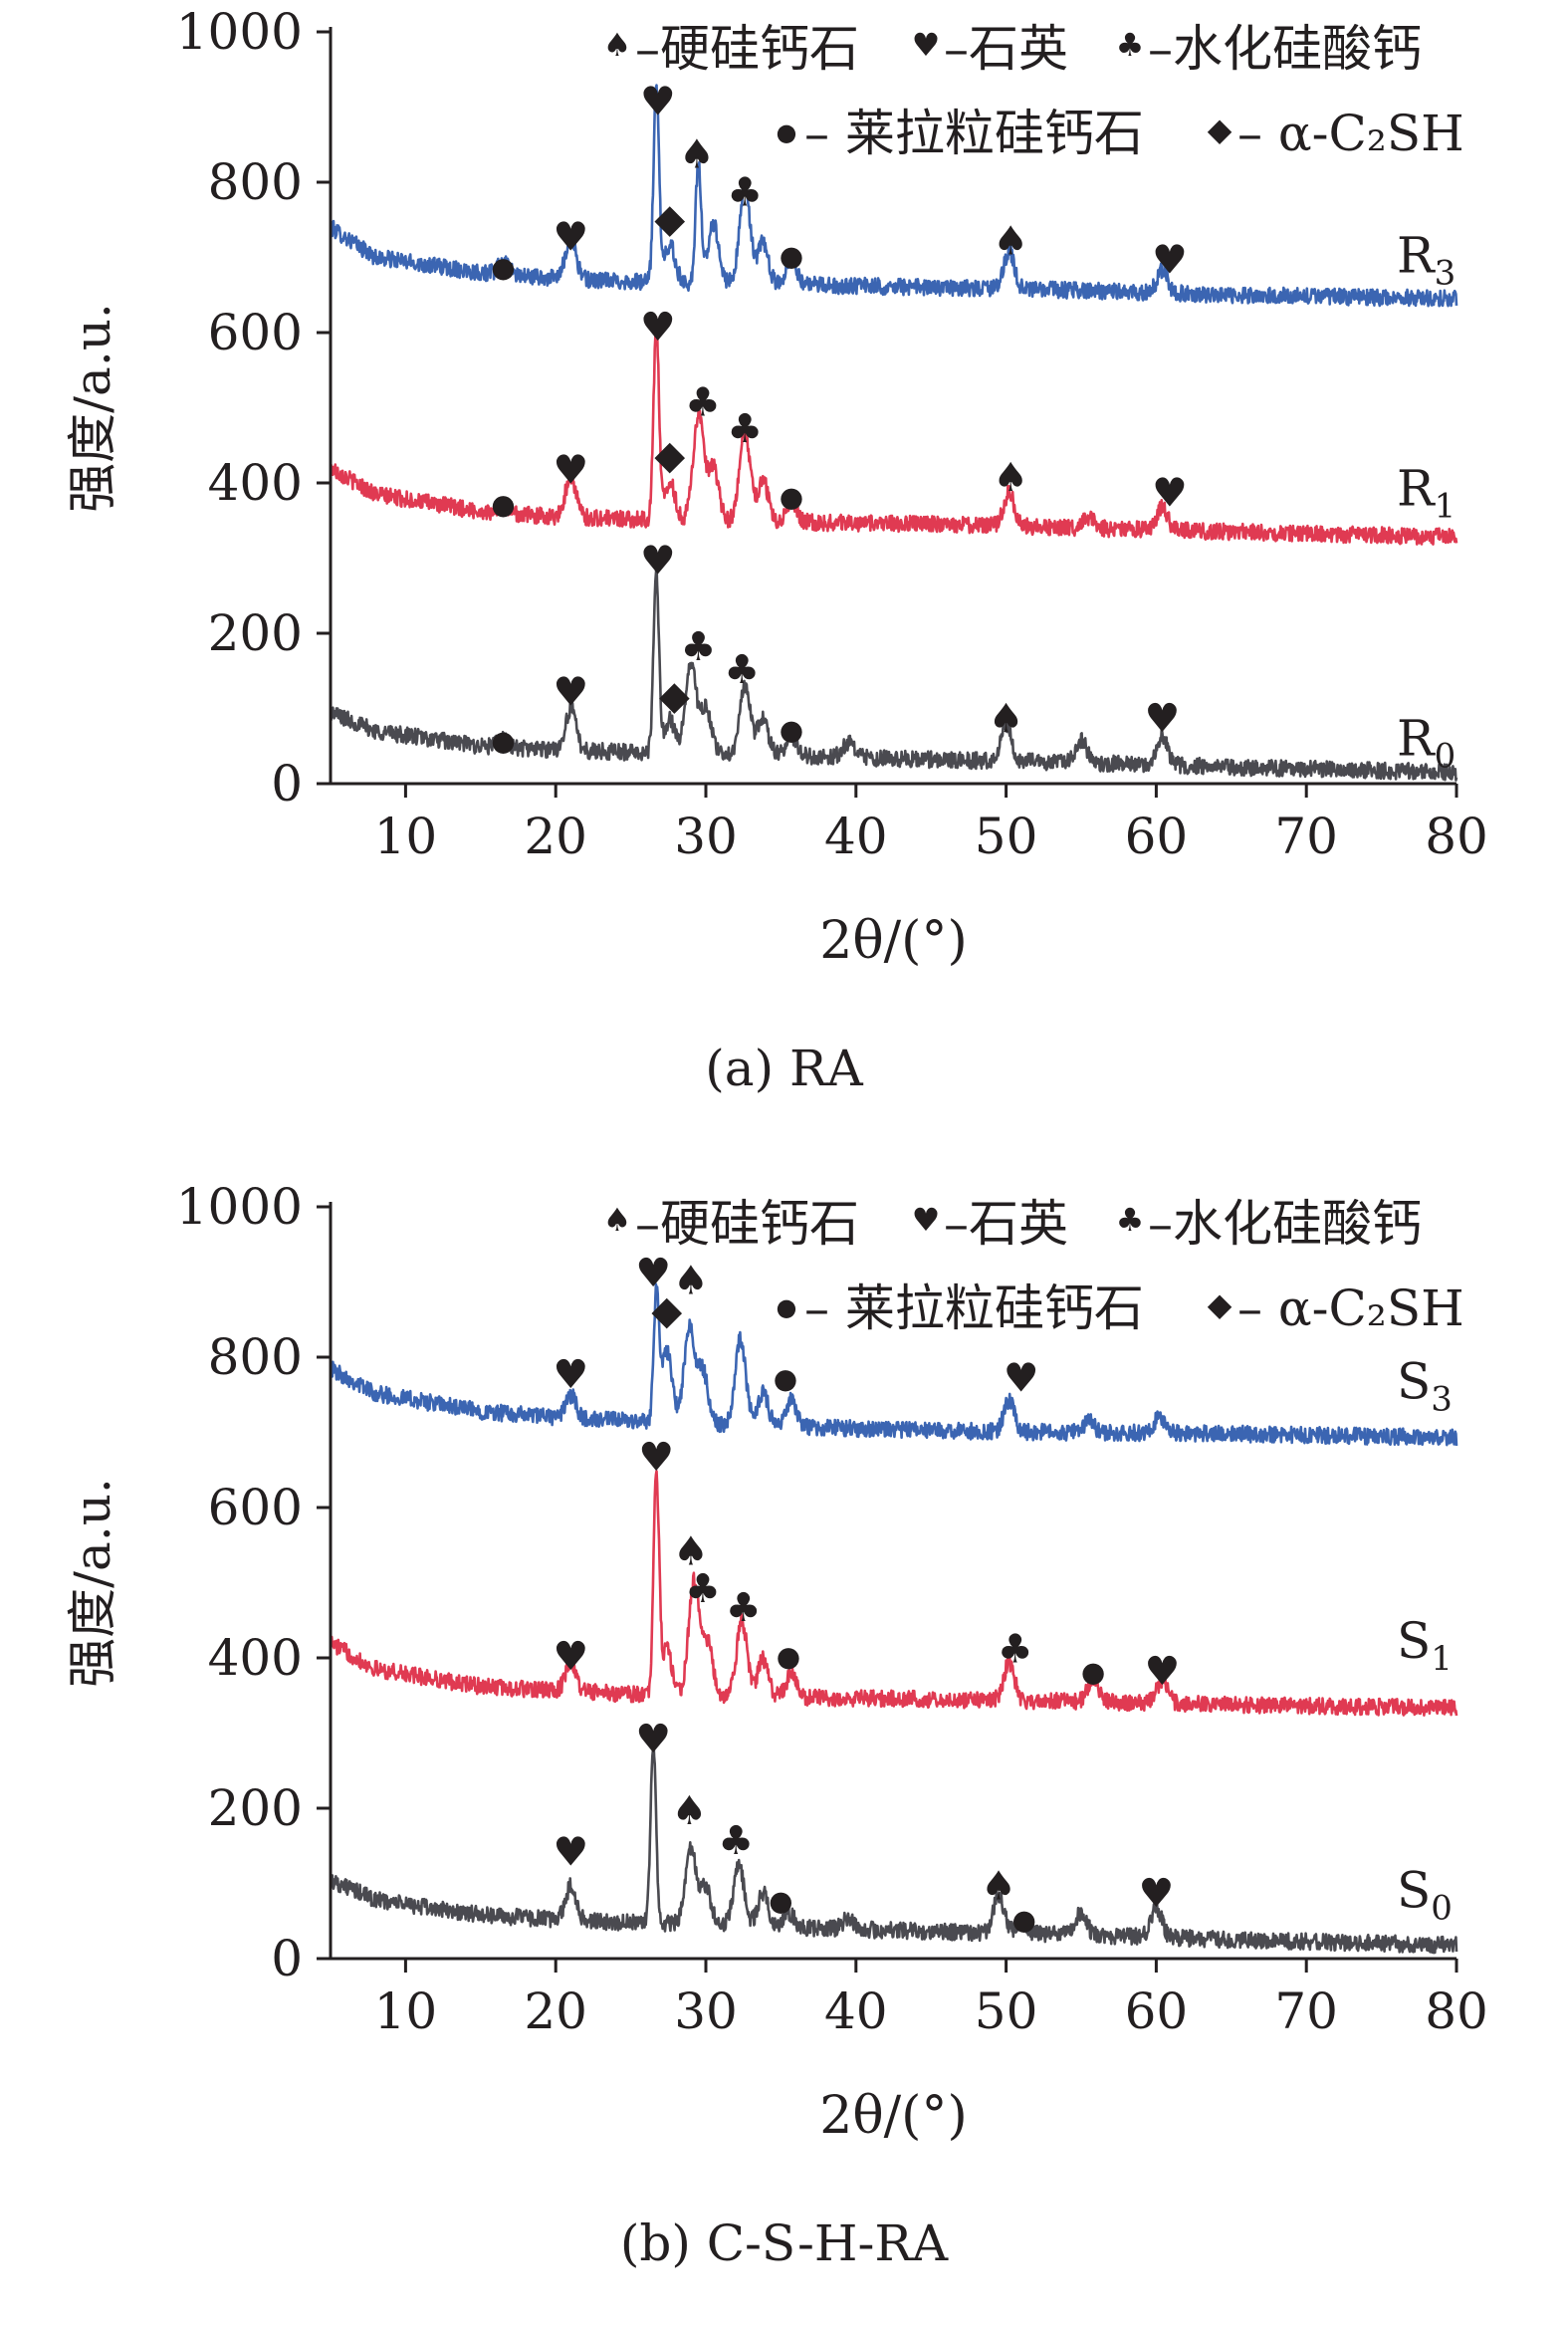 The width and height of the screenshot is (1568, 2328). Describe the element at coordinates (1426, 260) in the screenshot. I see `series-label: R3` at that location.